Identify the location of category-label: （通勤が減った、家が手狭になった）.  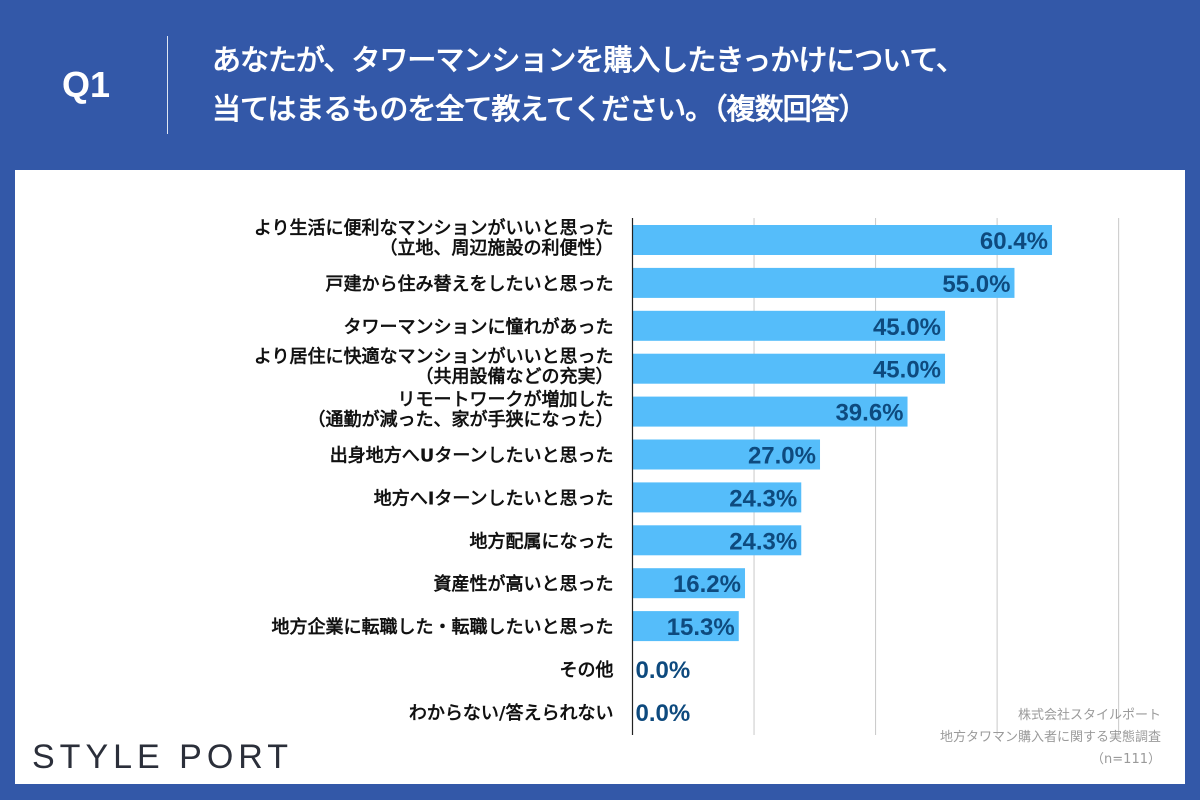
(461, 420).